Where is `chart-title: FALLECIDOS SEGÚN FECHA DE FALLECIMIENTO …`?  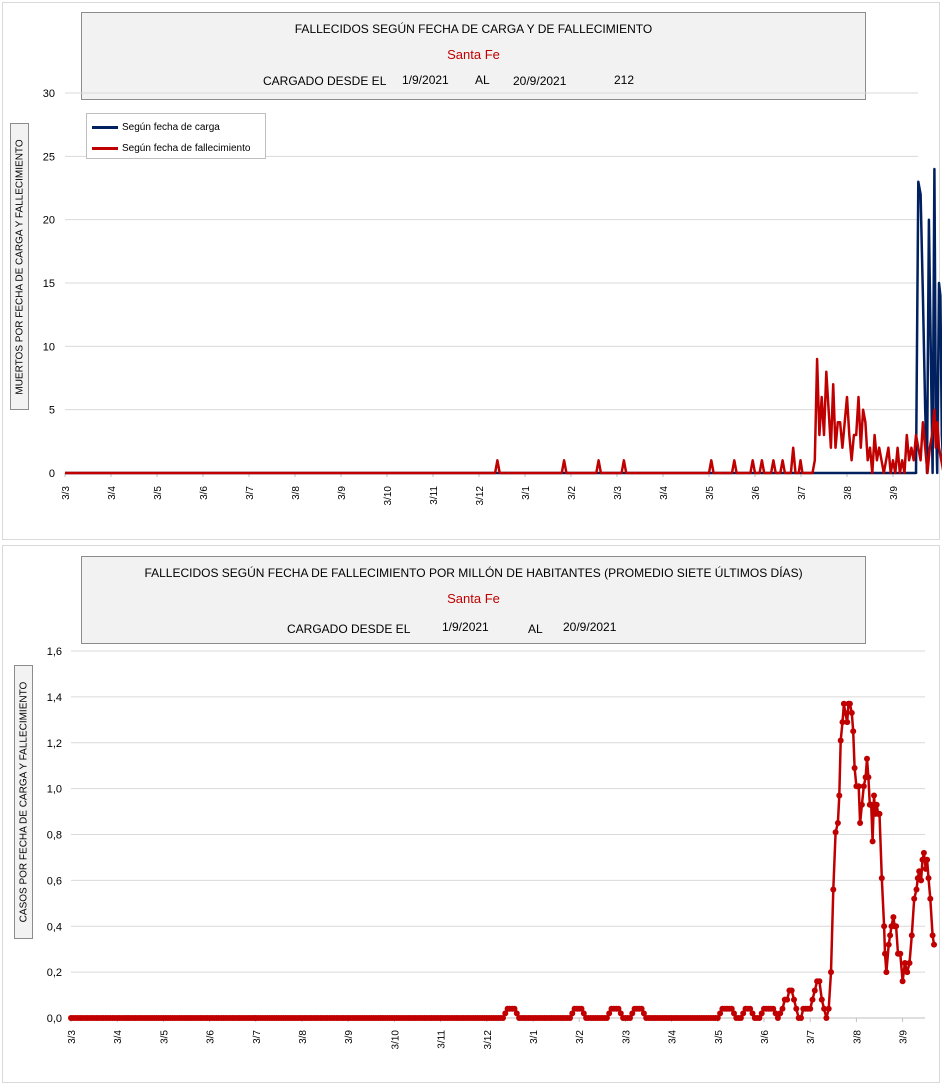 chart-title: FALLECIDOS SEGÚN FECHA DE FALLECIMIENTO … is located at coordinates (473, 573).